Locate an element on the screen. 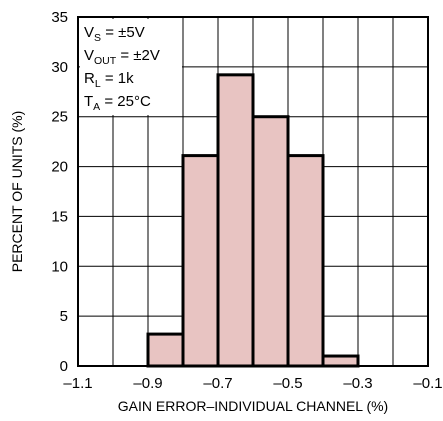  annotation-block: VS = ±5V VOUT = ±2V RL = 1k TA = 25°C is located at coordinates (122, 68).